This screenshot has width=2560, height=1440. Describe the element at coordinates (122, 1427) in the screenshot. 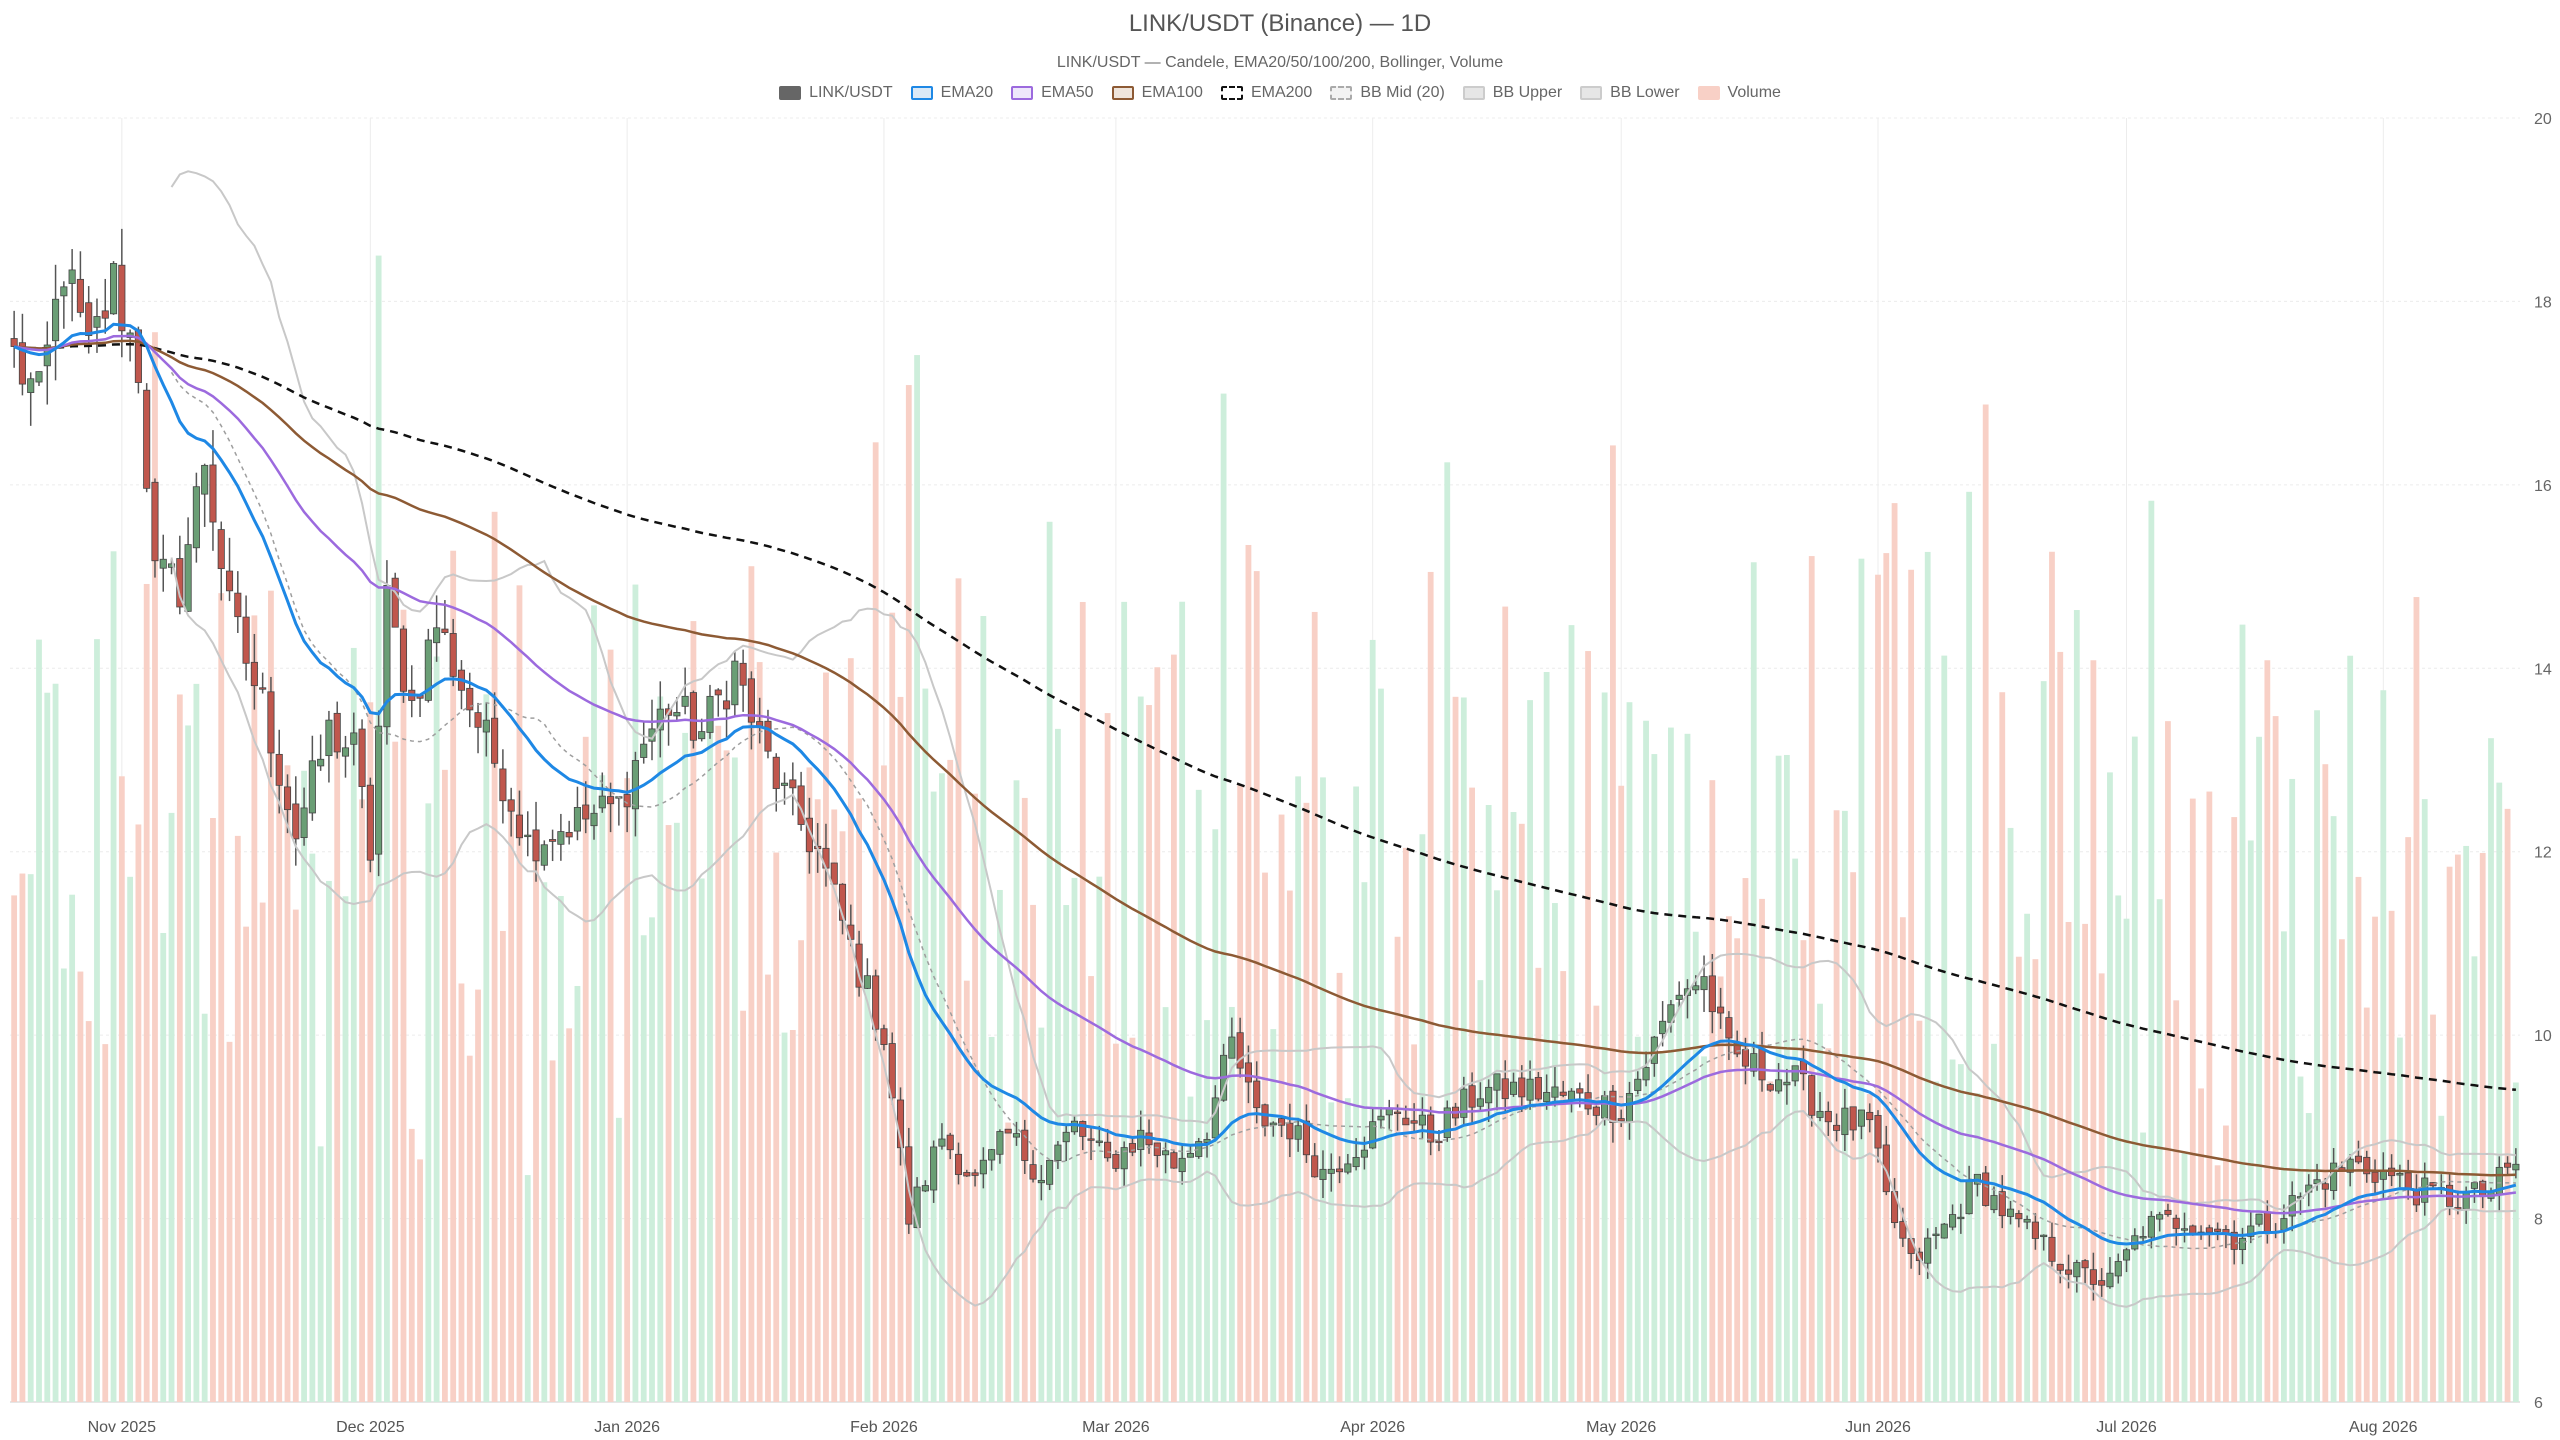

I see `x-tick-label: Nov 2025` at that location.